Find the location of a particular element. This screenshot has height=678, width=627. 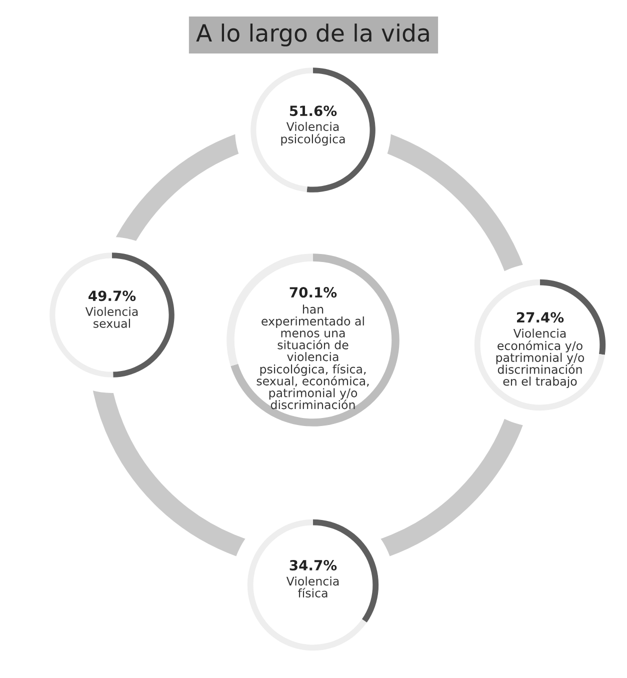

data-label: 70.1% is located at coordinates (313, 292).